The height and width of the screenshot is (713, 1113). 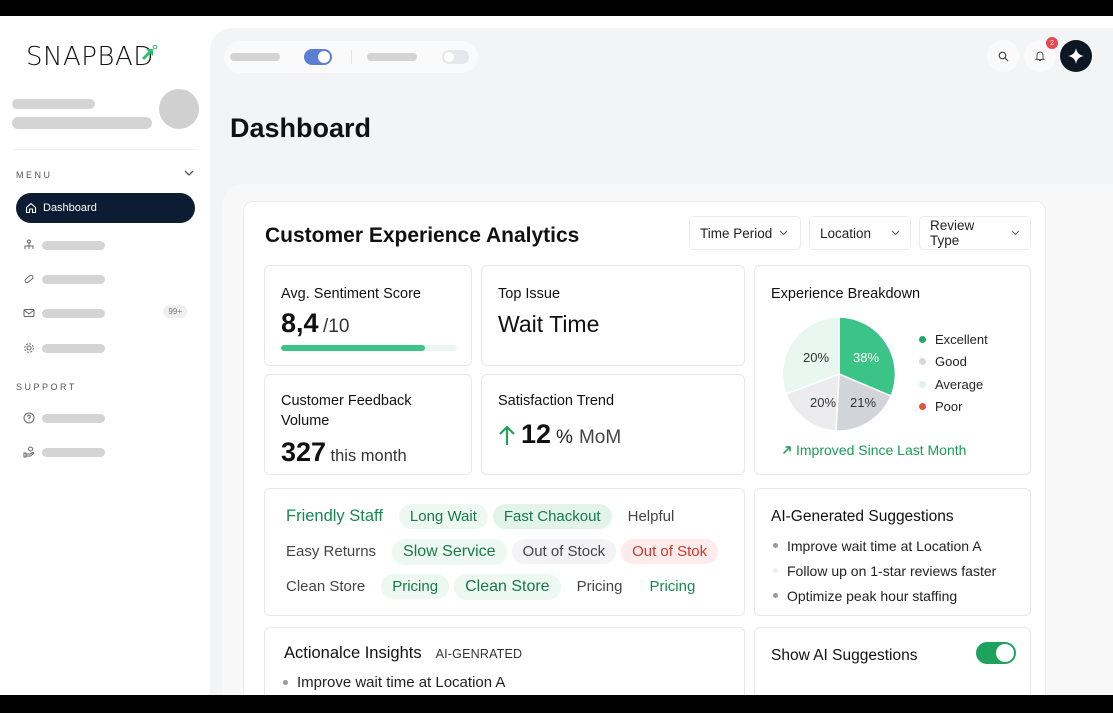 I want to click on notifications-button: 2, so click(x=1041, y=54).